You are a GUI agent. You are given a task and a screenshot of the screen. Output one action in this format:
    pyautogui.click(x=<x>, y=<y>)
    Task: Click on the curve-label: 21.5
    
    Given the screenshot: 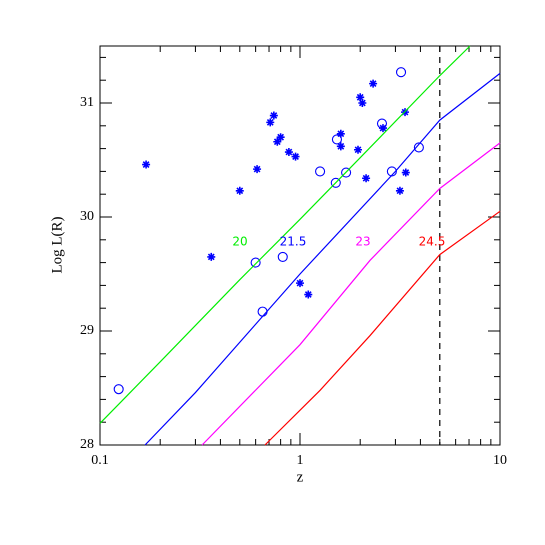 What is the action you would take?
    pyautogui.click(x=293, y=242)
    